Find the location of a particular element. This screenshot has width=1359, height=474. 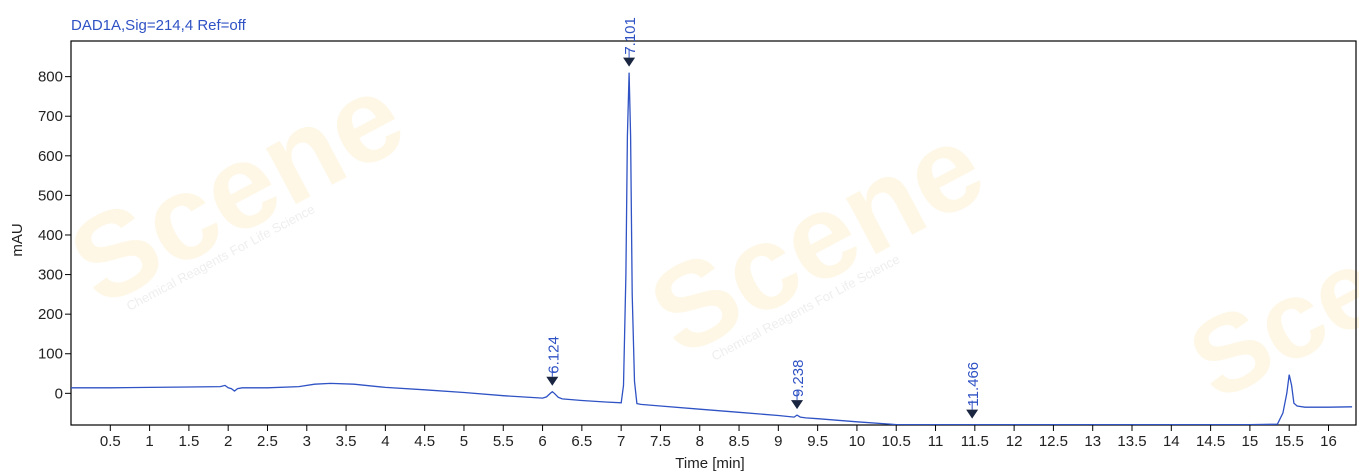

x-tick-label: 13 is located at coordinates (1092, 441).